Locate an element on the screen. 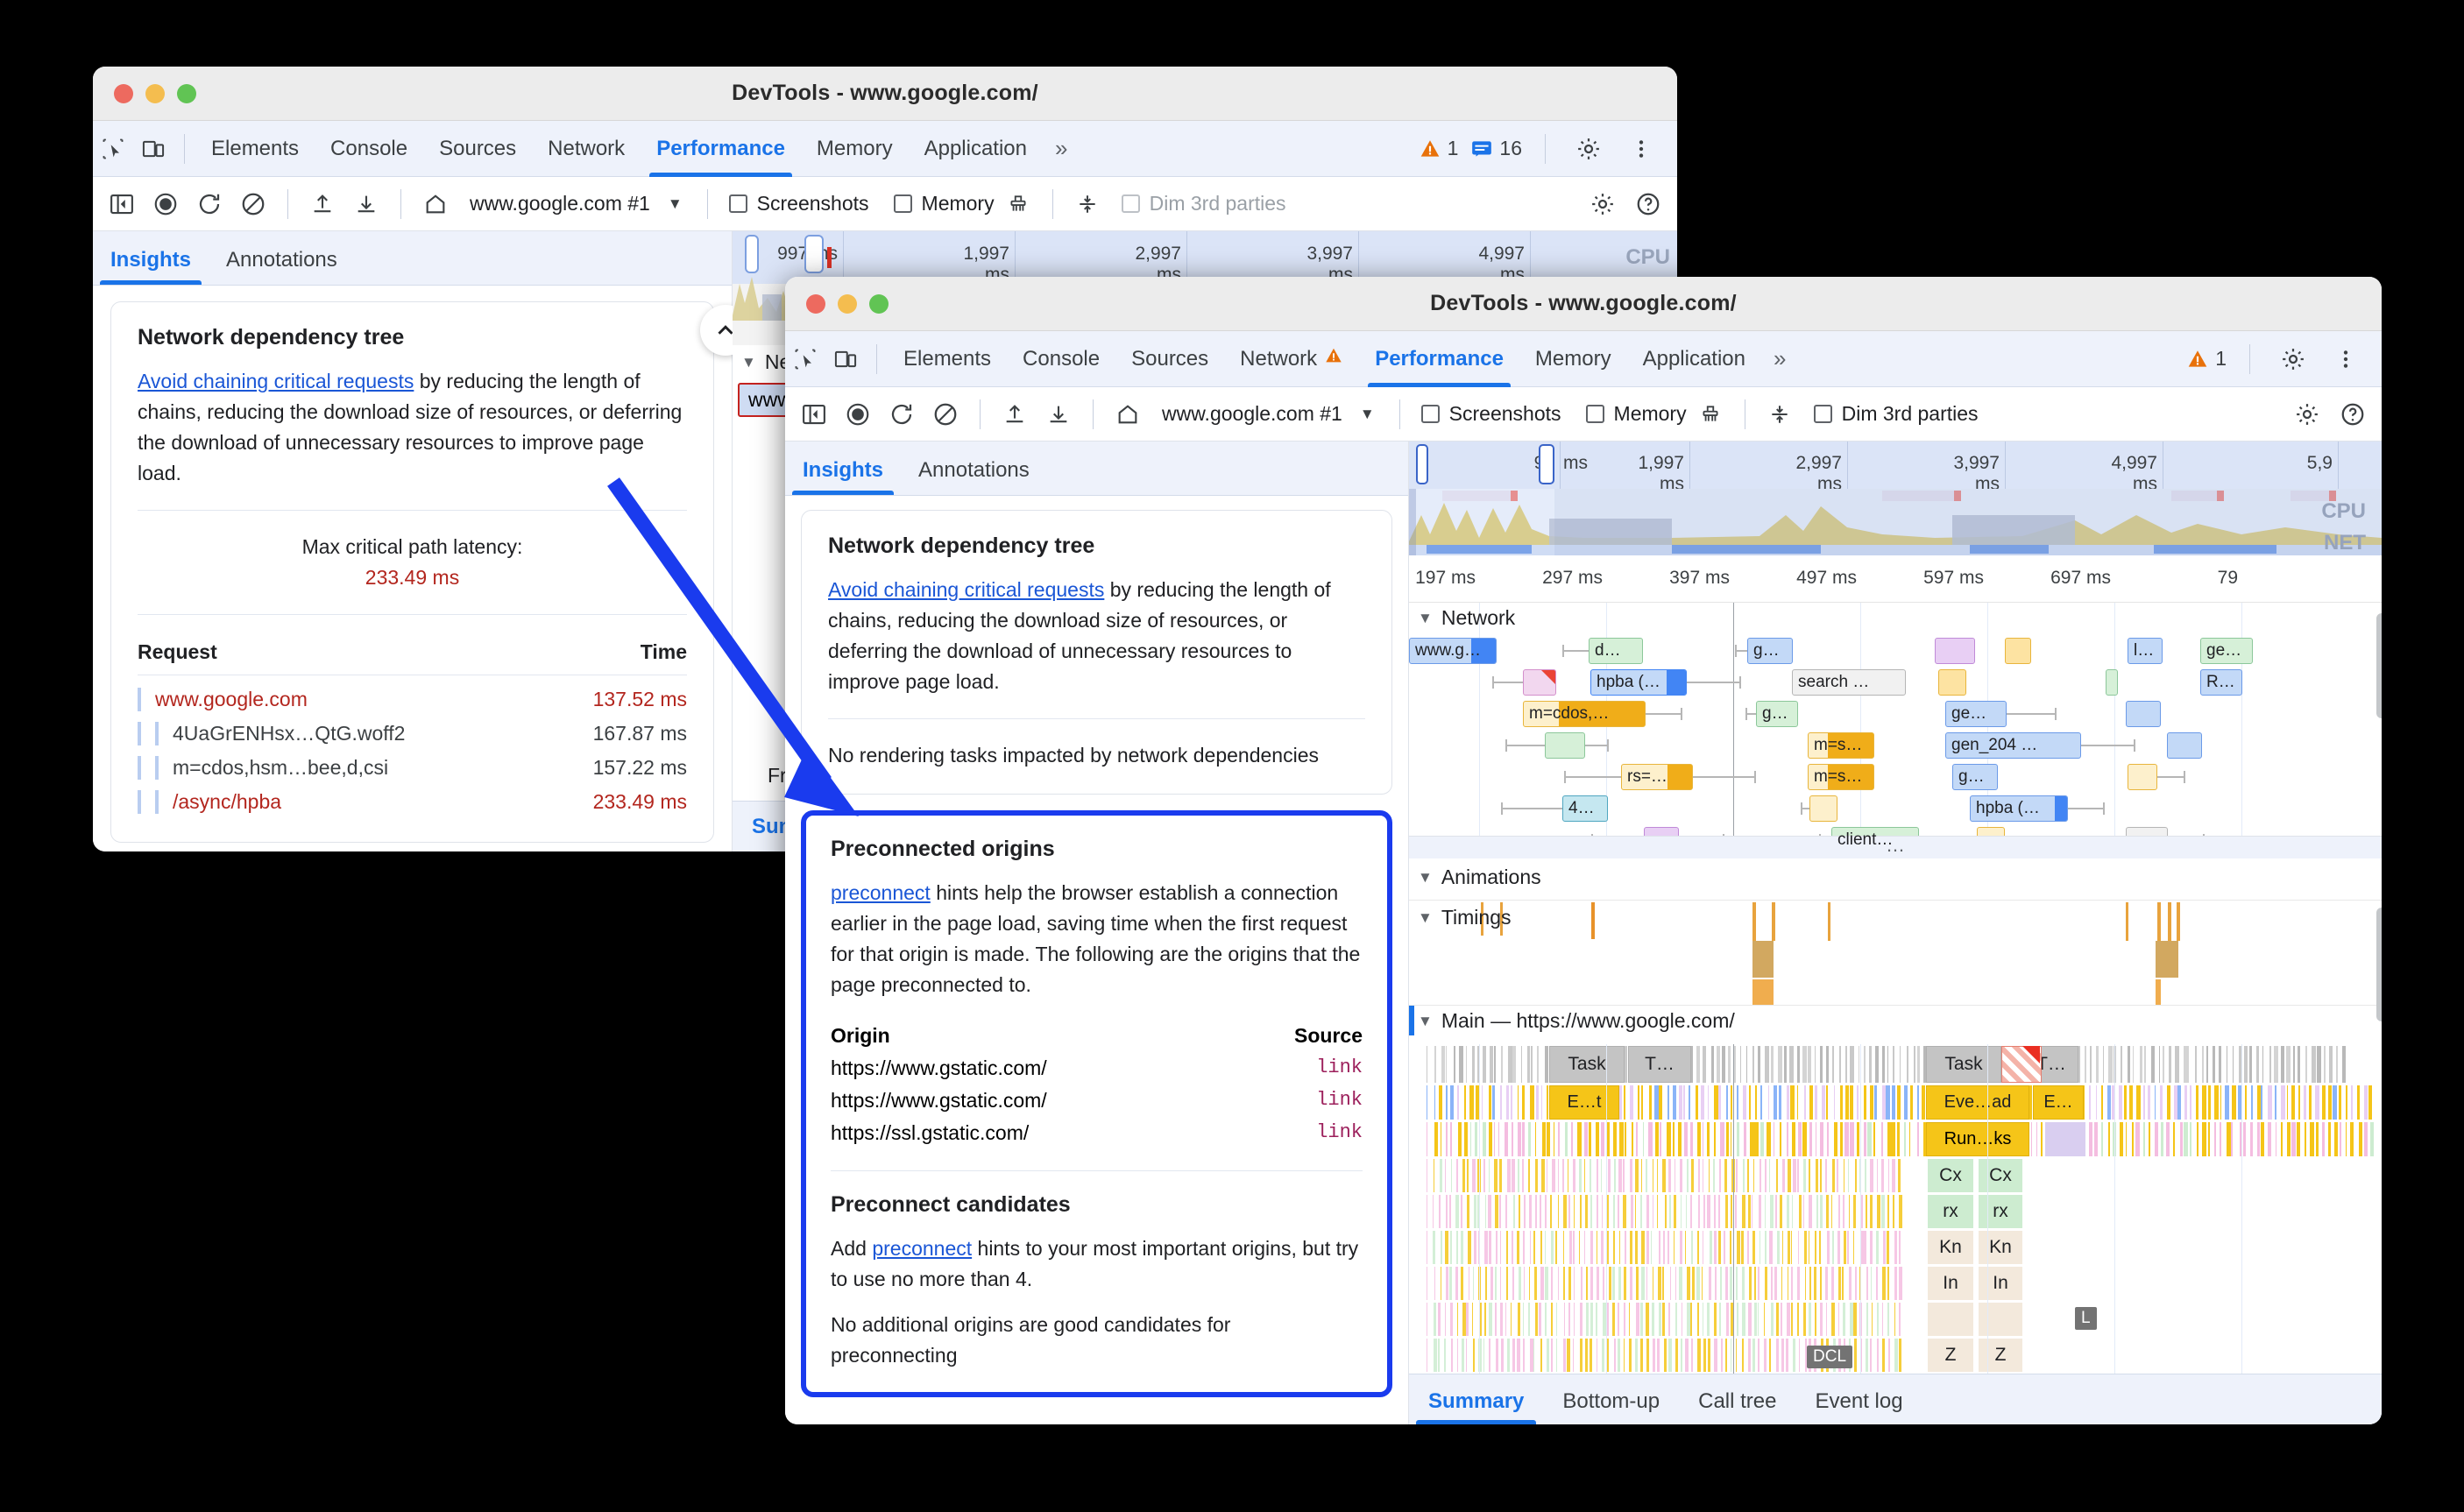  window2-titlebar: DevTools - www.google.com/ is located at coordinates (1583, 304).